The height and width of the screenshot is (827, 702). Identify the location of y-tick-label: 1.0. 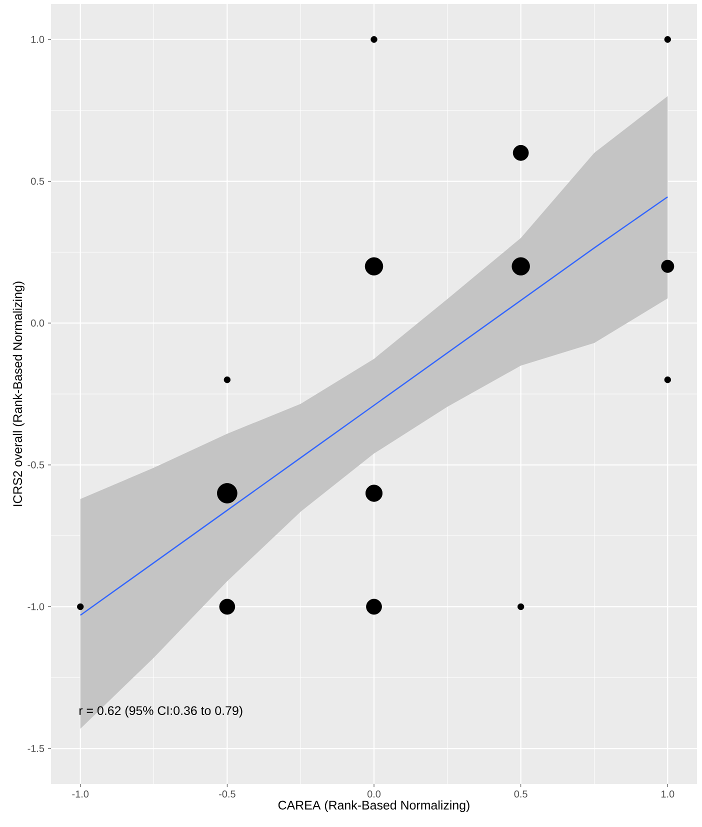
(37, 39).